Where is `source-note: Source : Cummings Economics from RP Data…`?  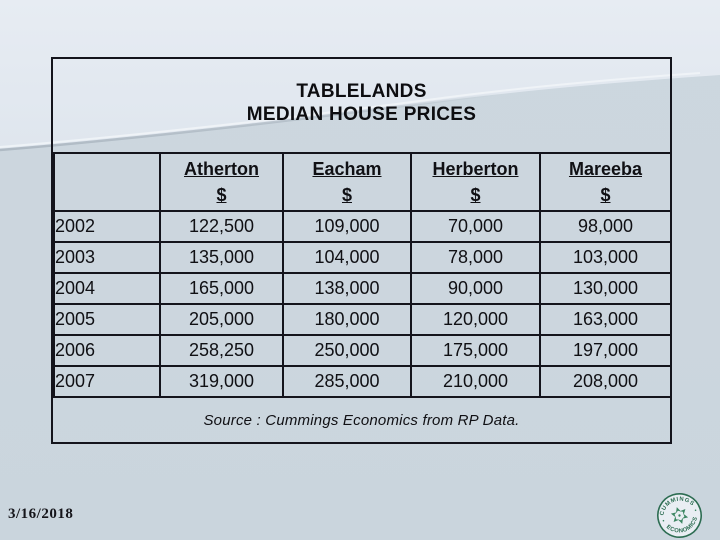 source-note: Source : Cummings Economics from RP Data… is located at coordinates (361, 420).